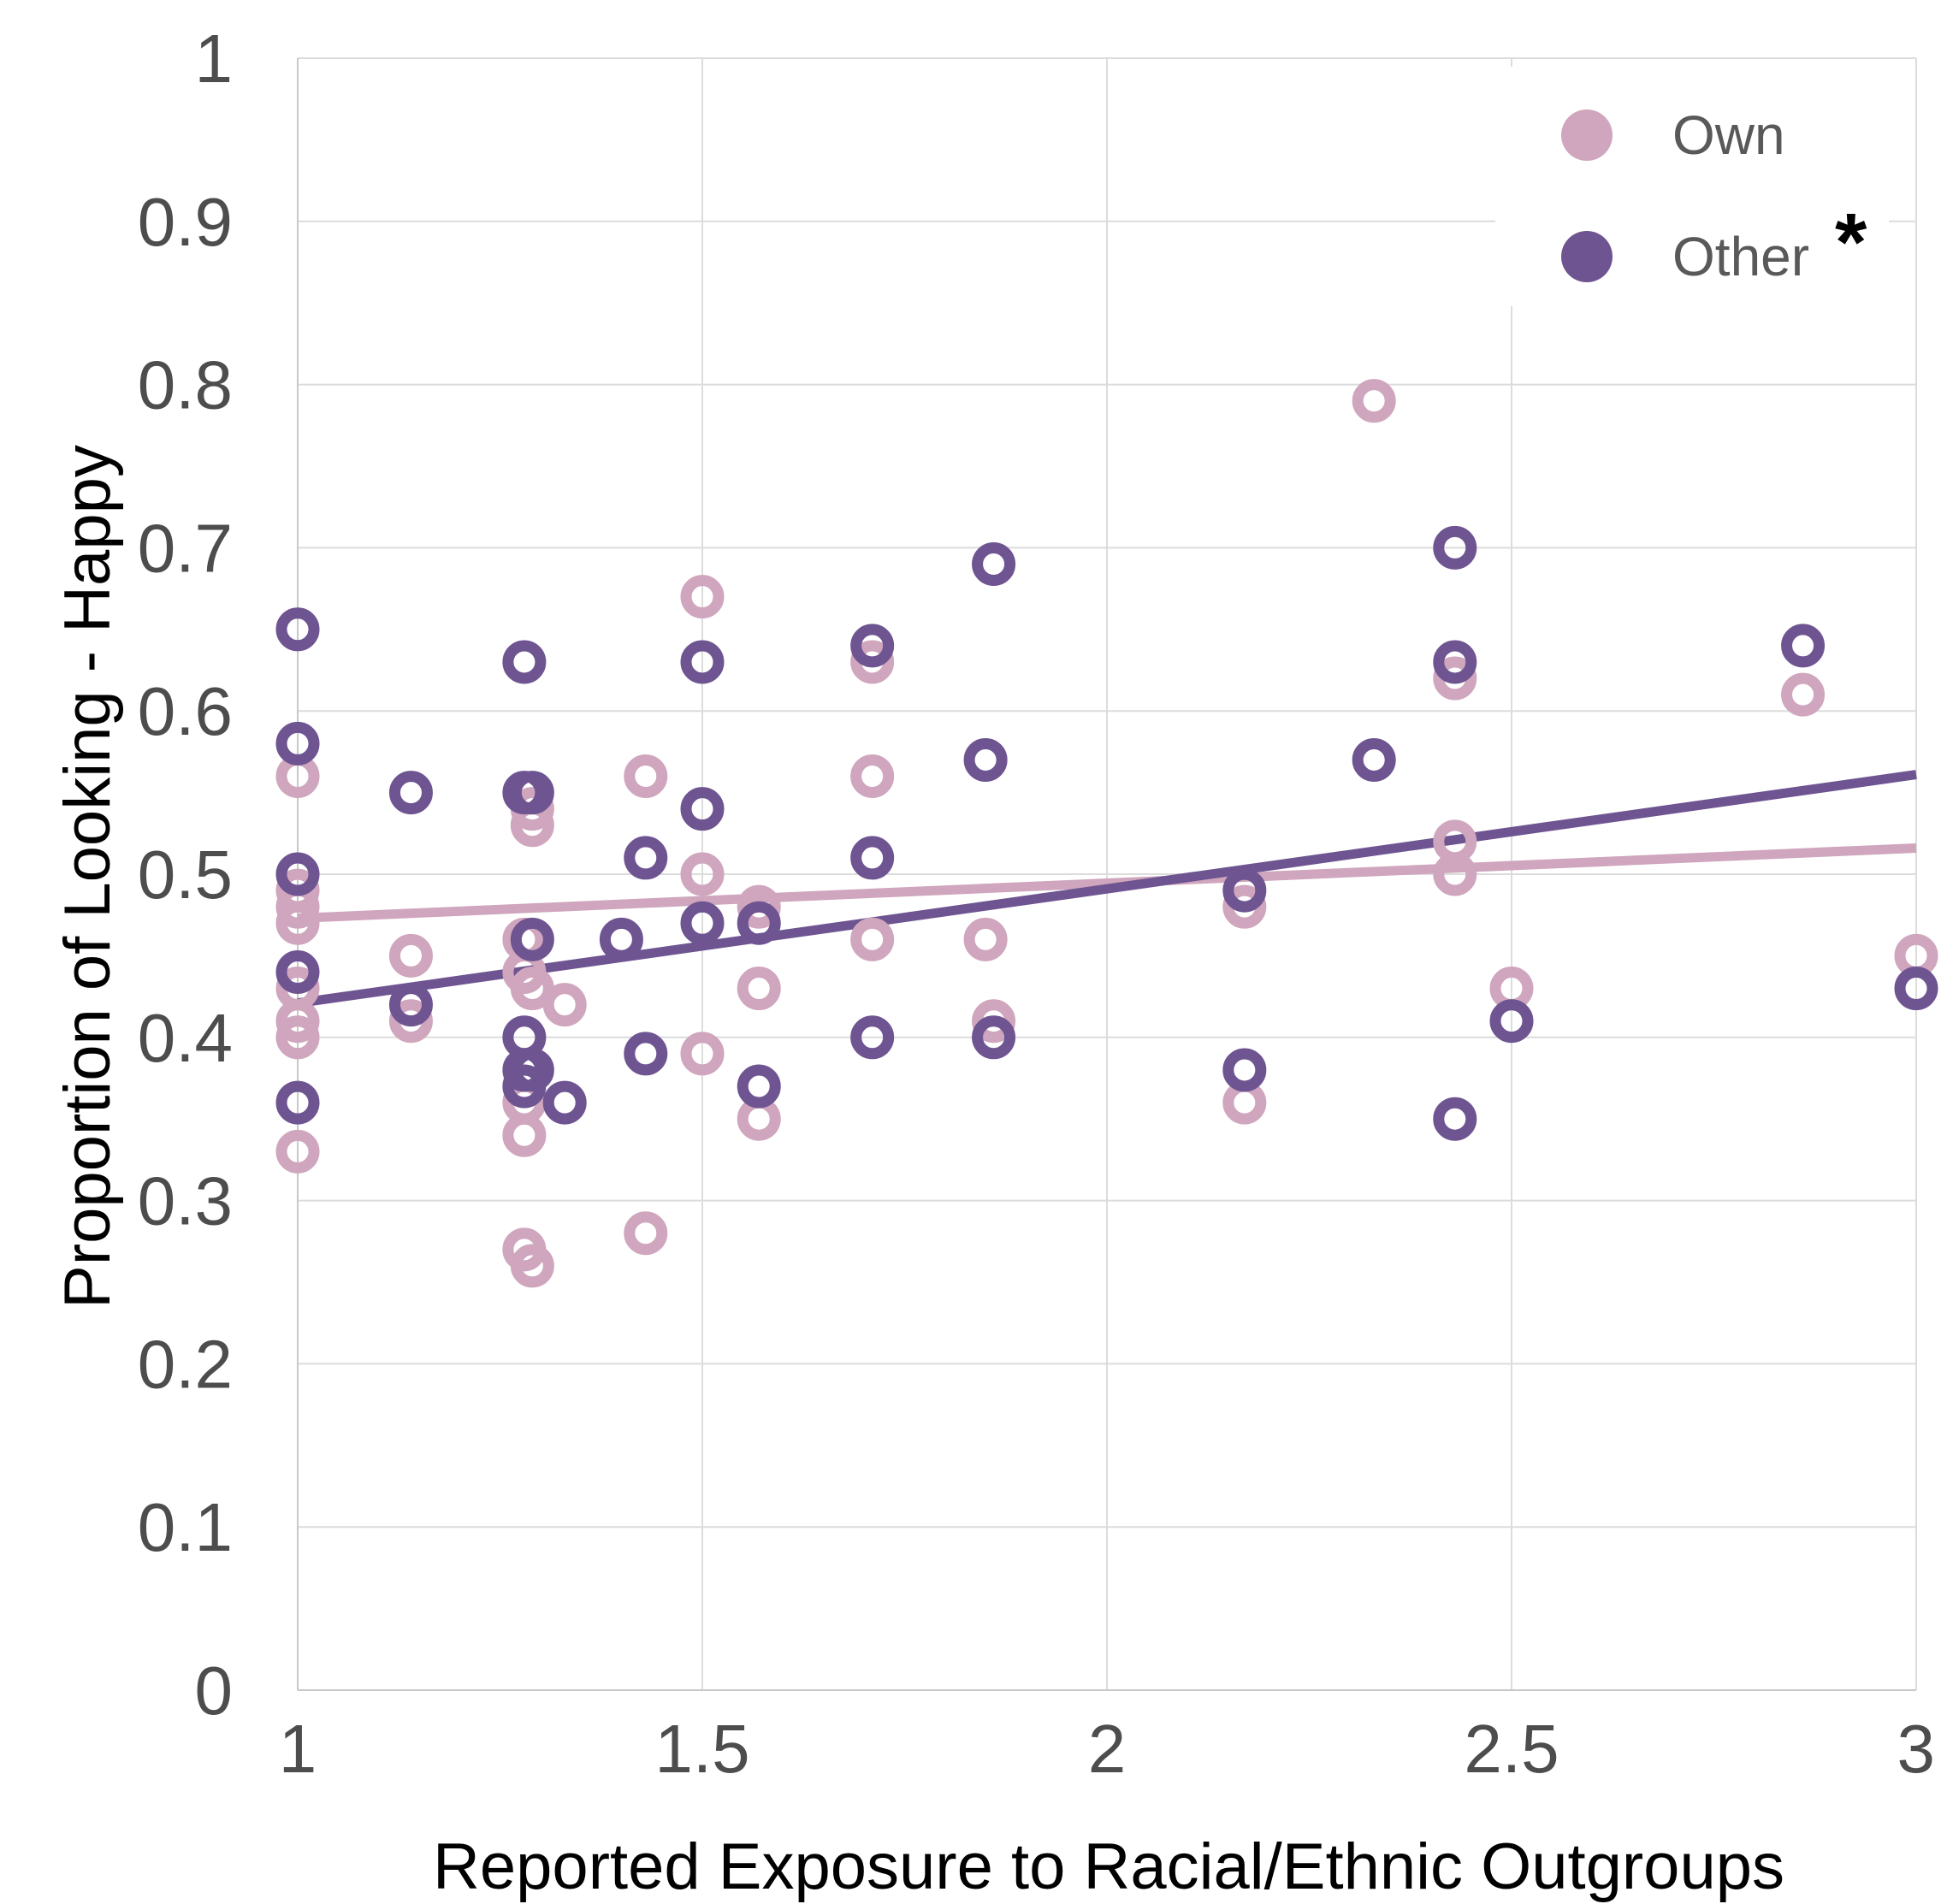 This screenshot has height=1904, width=1947. I want to click on own-legend-swatch, so click(1587, 135).